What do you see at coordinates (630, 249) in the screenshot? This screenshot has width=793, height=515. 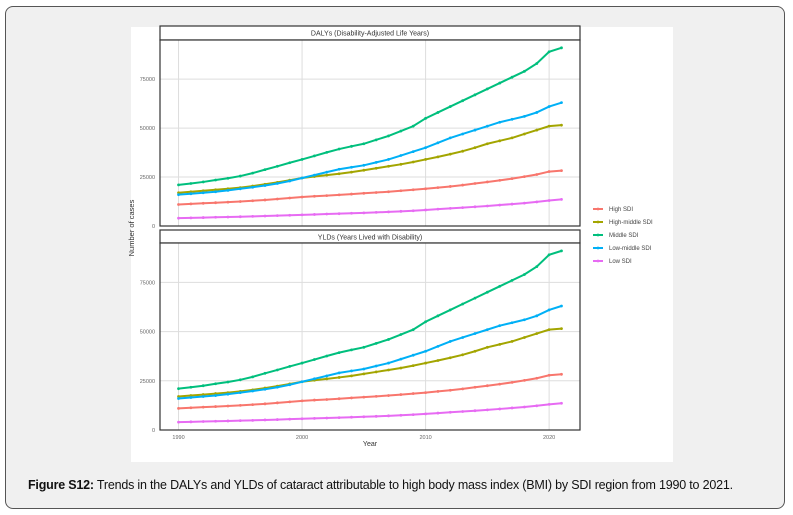 I see `legend-label: Low-middle SDI` at bounding box center [630, 249].